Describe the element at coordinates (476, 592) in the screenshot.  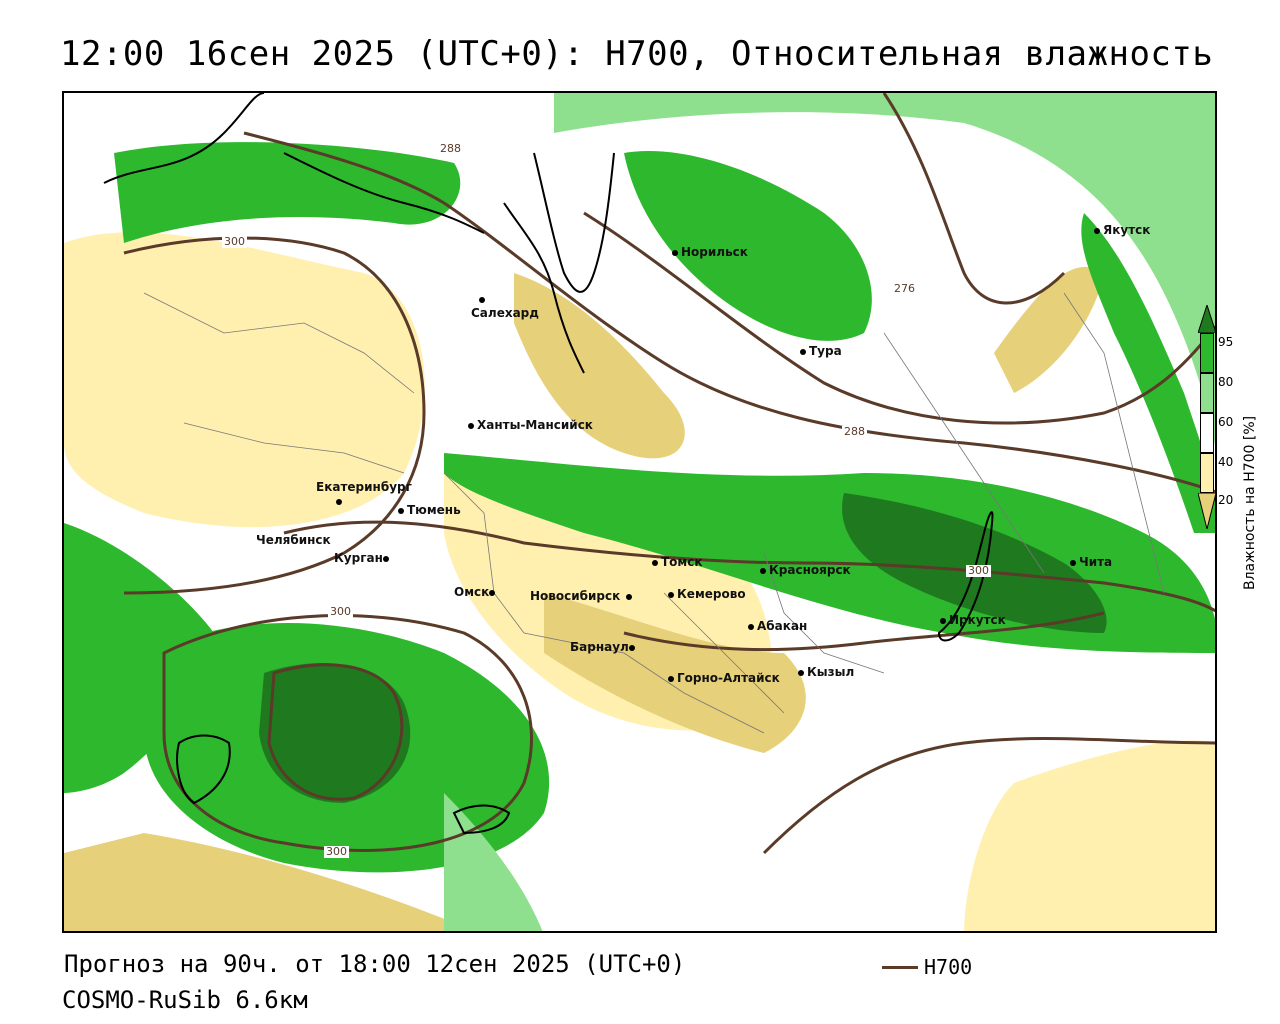
I see `city-omsk: Омск` at that location.